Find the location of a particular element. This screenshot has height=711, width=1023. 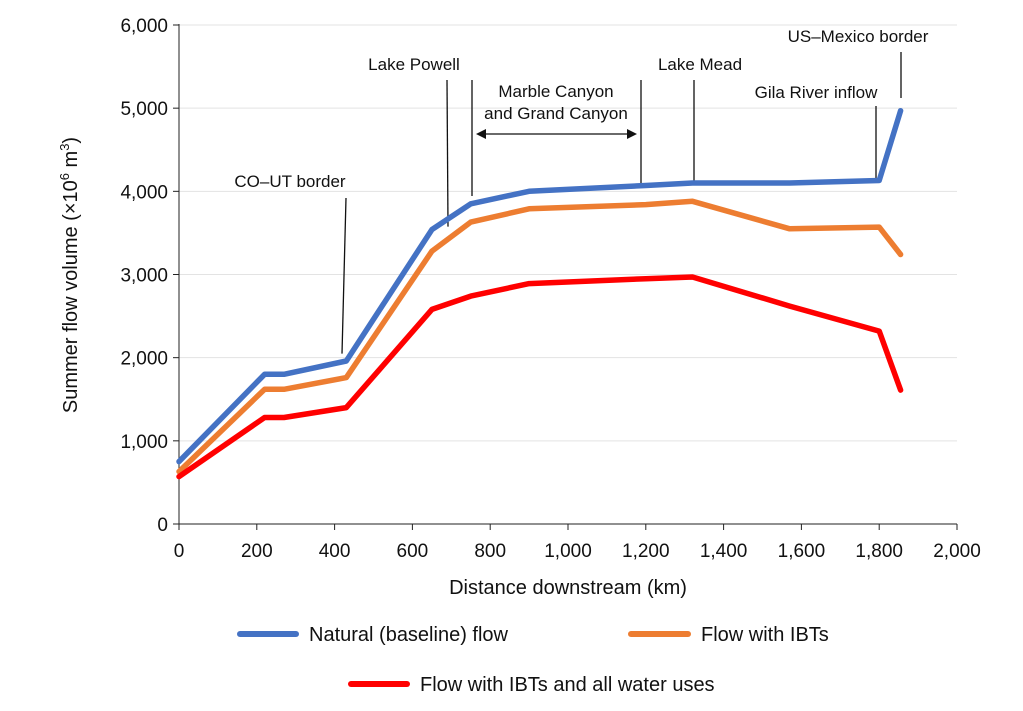

annotation-label: CO–UT border is located at coordinates (290, 181).